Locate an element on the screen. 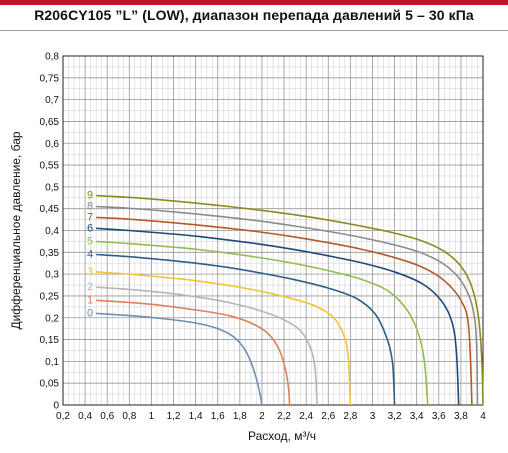 Image resolution: width=508 pixels, height=453 pixels. y-tick-label: 0,4 is located at coordinates (52, 231).